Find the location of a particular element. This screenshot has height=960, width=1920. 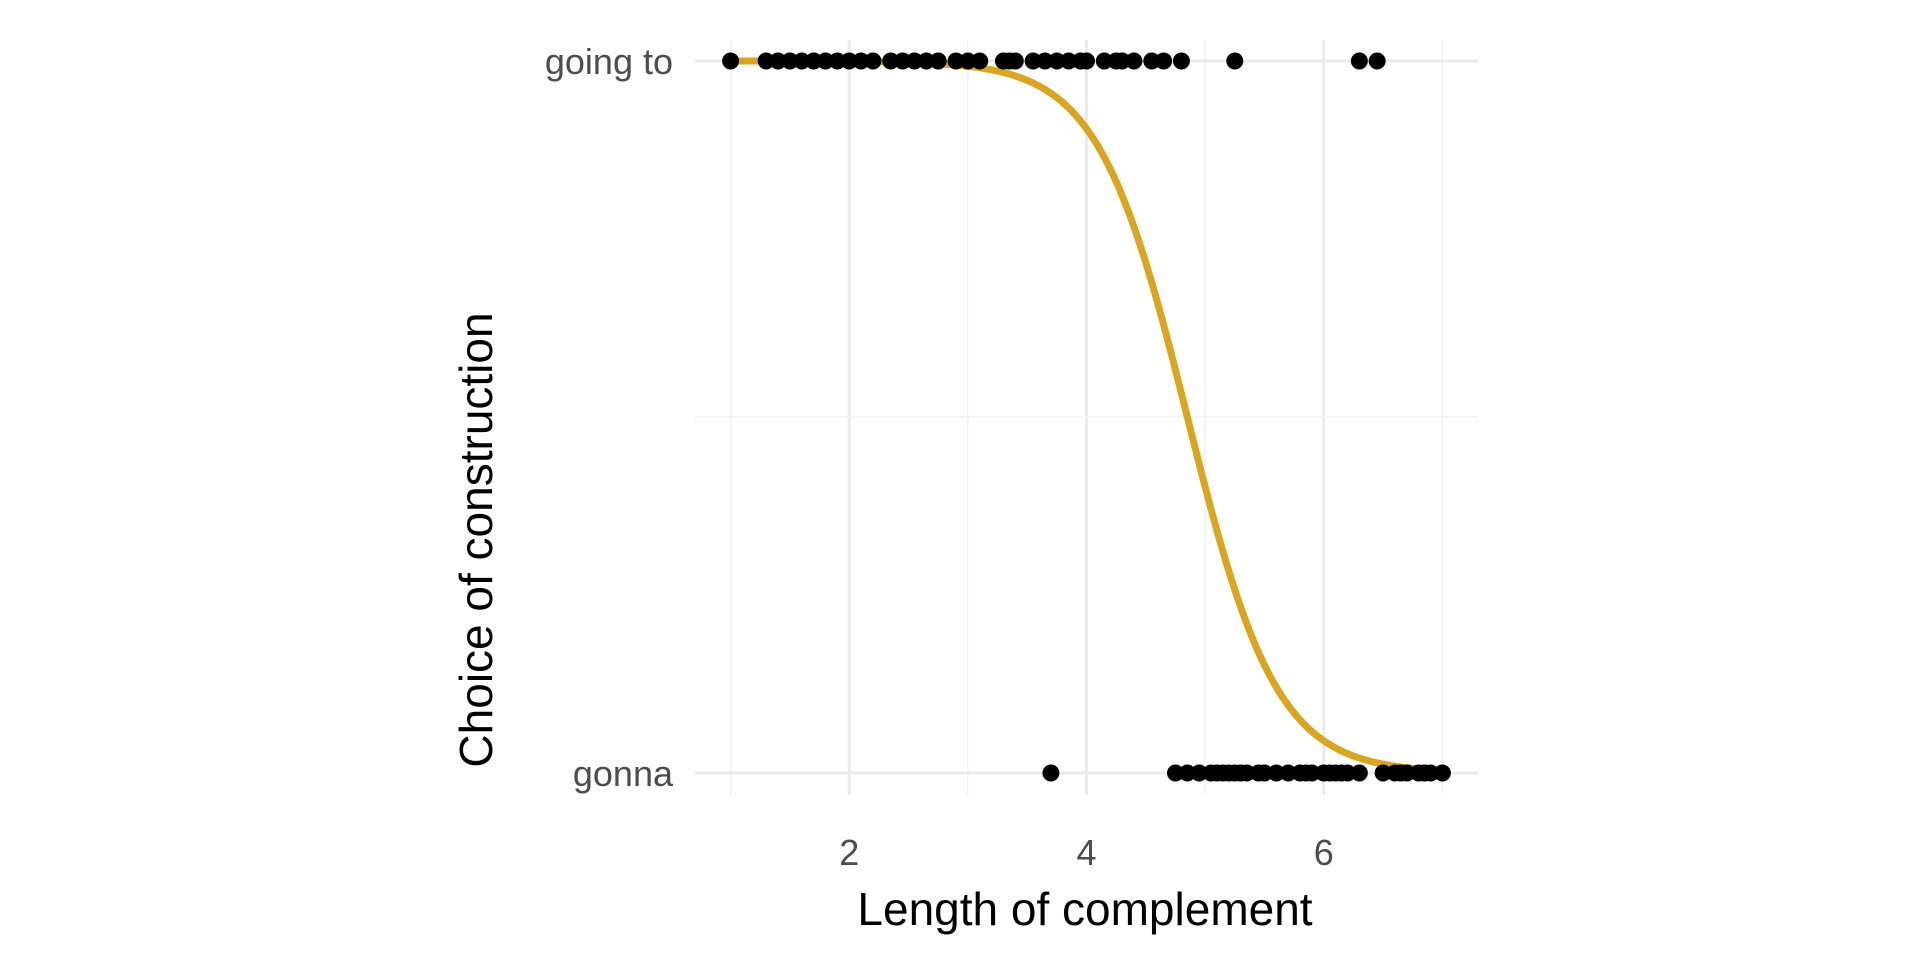

x-axis-title: Length of complement is located at coordinates (1084, 909).